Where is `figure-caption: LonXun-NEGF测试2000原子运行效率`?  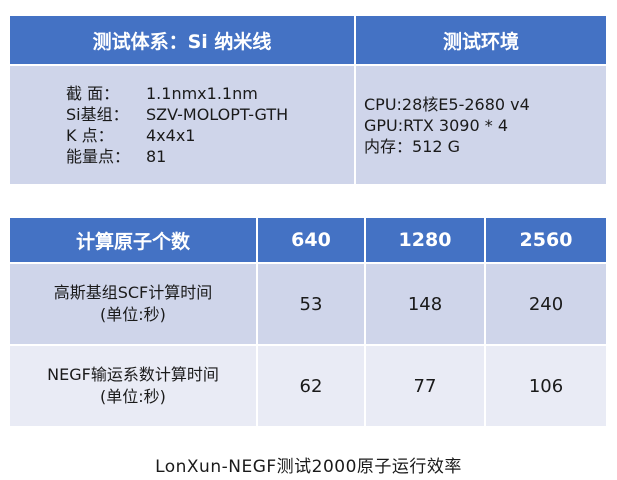 figure-caption: LonXun-NEGF测试2000原子运行效率 is located at coordinates (308, 467).